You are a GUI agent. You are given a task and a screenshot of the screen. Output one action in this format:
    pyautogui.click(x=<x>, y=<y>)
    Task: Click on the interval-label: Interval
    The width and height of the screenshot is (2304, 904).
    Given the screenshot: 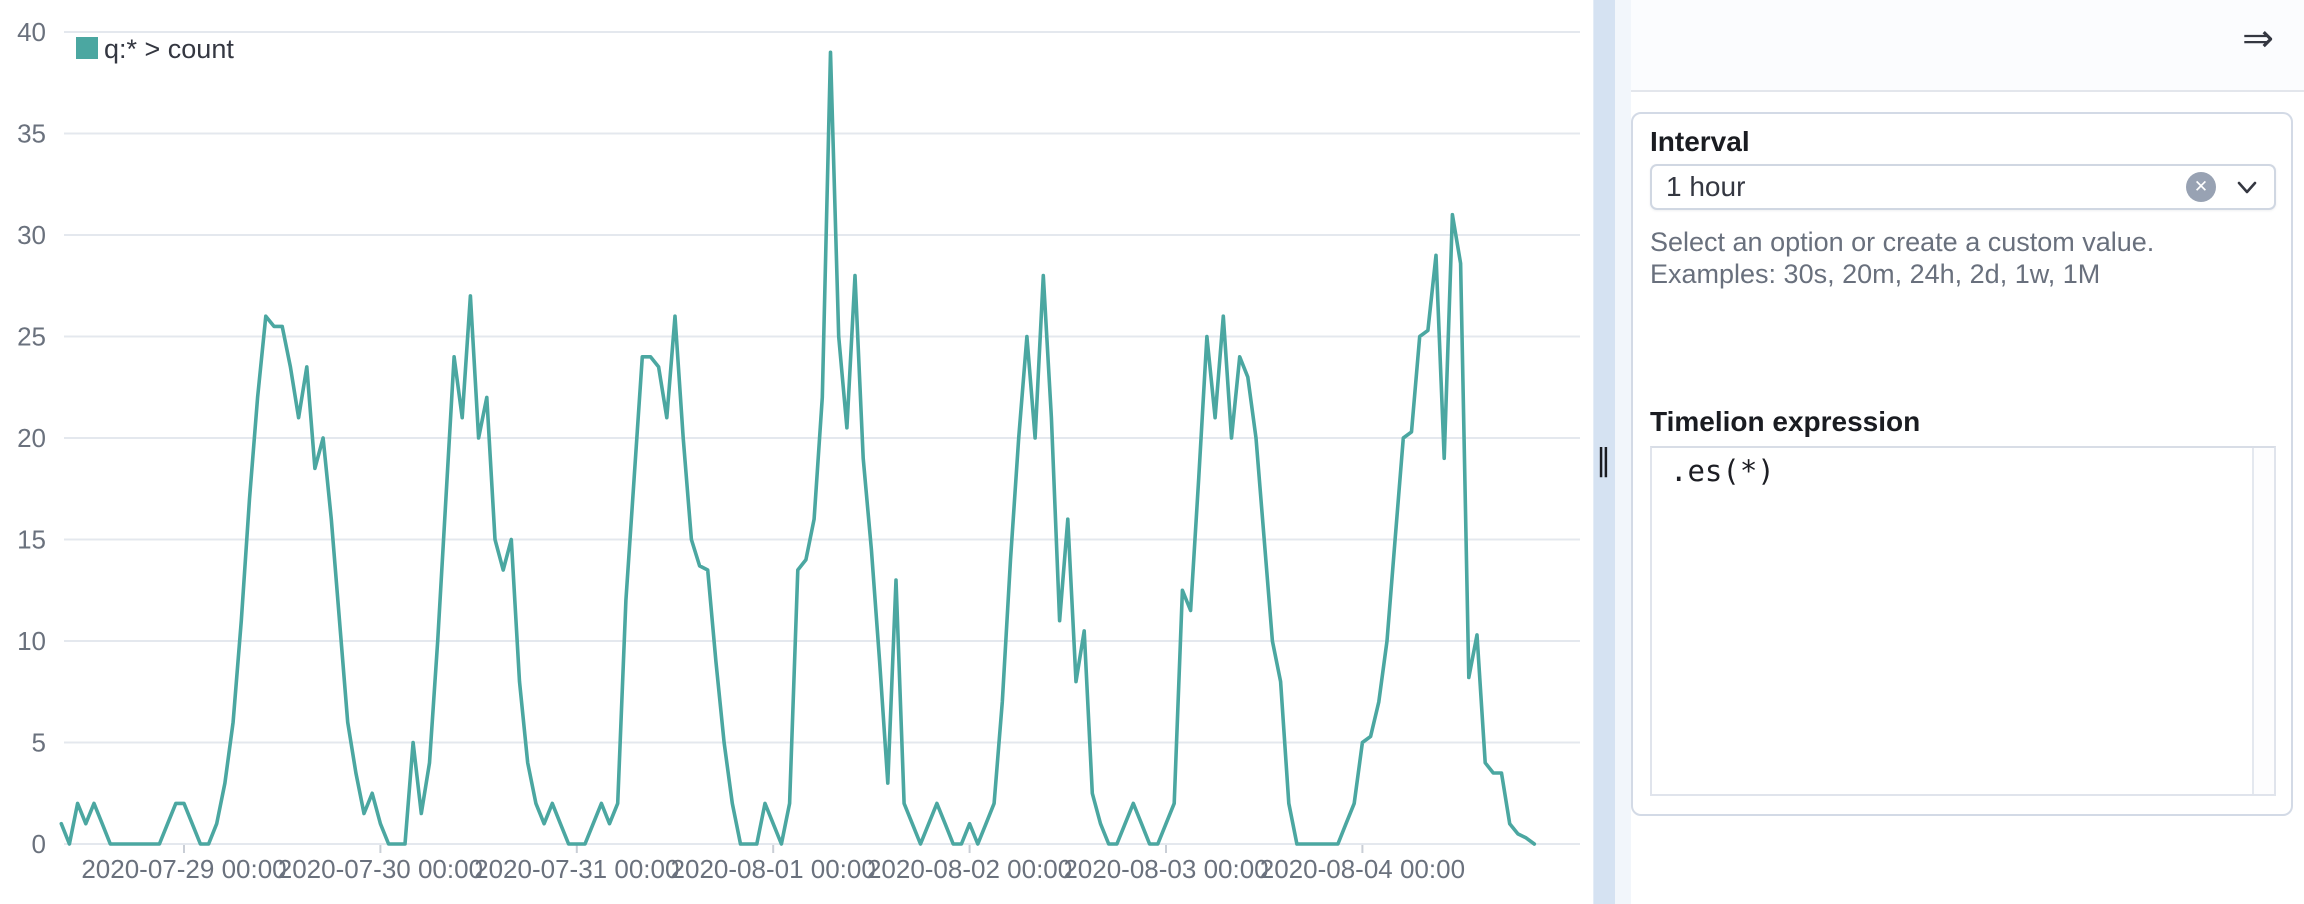 What is the action you would take?
    pyautogui.click(x=1700, y=141)
    